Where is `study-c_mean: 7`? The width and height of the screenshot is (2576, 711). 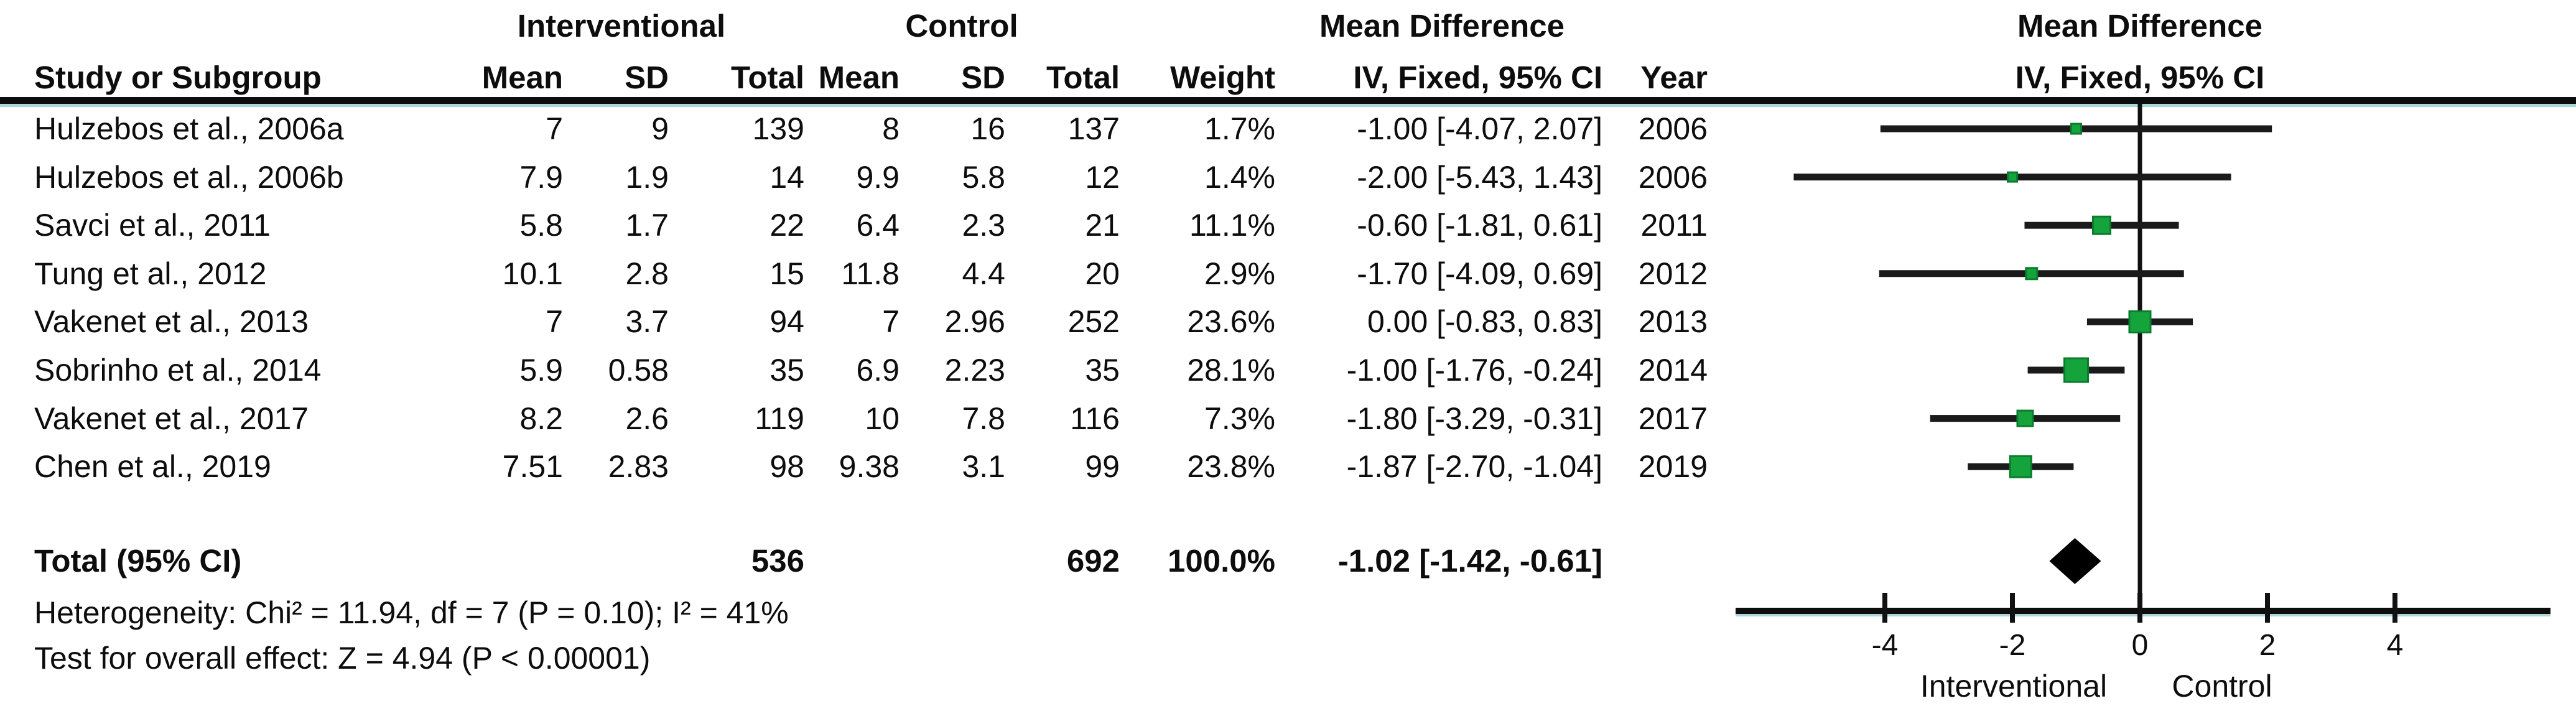
study-c_mean: 7 is located at coordinates (891, 322).